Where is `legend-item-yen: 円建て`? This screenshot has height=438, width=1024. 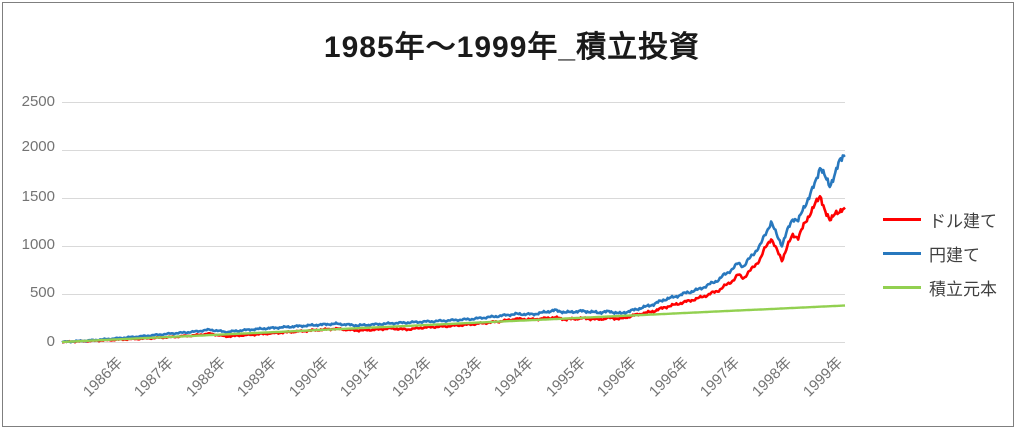 legend-item-yen: 円建て is located at coordinates (940, 253).